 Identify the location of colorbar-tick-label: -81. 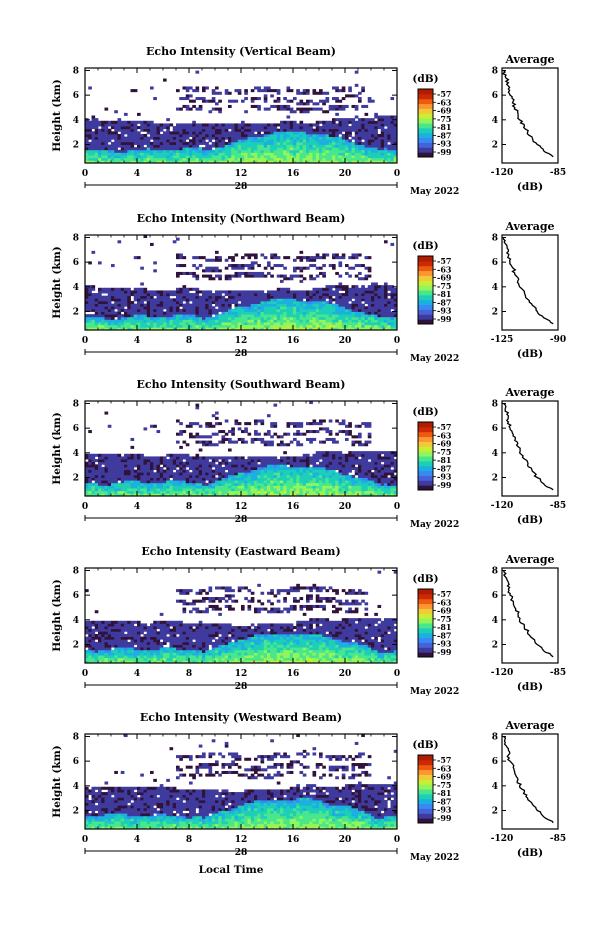
(444, 294).